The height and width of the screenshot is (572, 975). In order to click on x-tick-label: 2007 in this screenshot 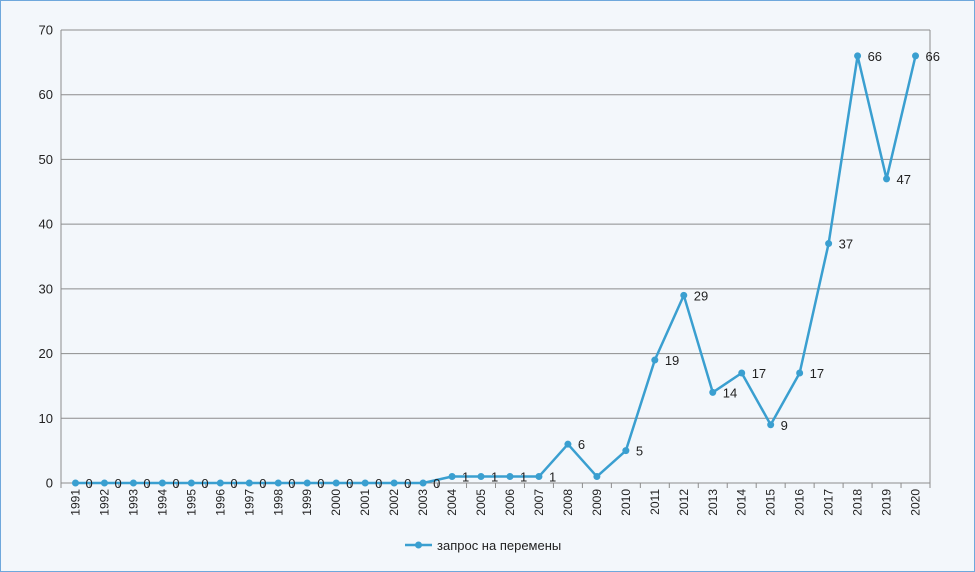, I will do `click(539, 502)`.